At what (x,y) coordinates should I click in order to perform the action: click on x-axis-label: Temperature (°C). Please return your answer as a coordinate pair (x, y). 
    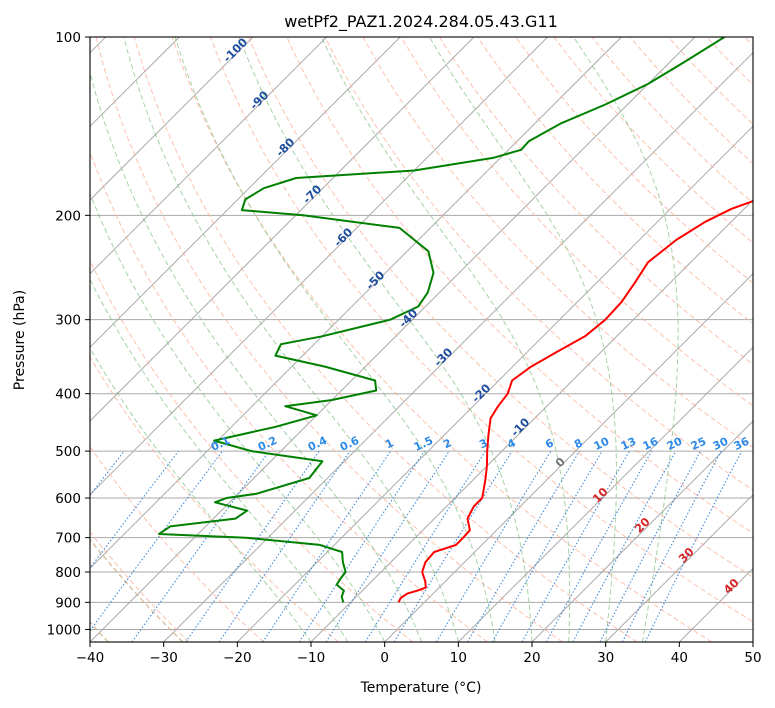
    Looking at the image, I should click on (421, 688).